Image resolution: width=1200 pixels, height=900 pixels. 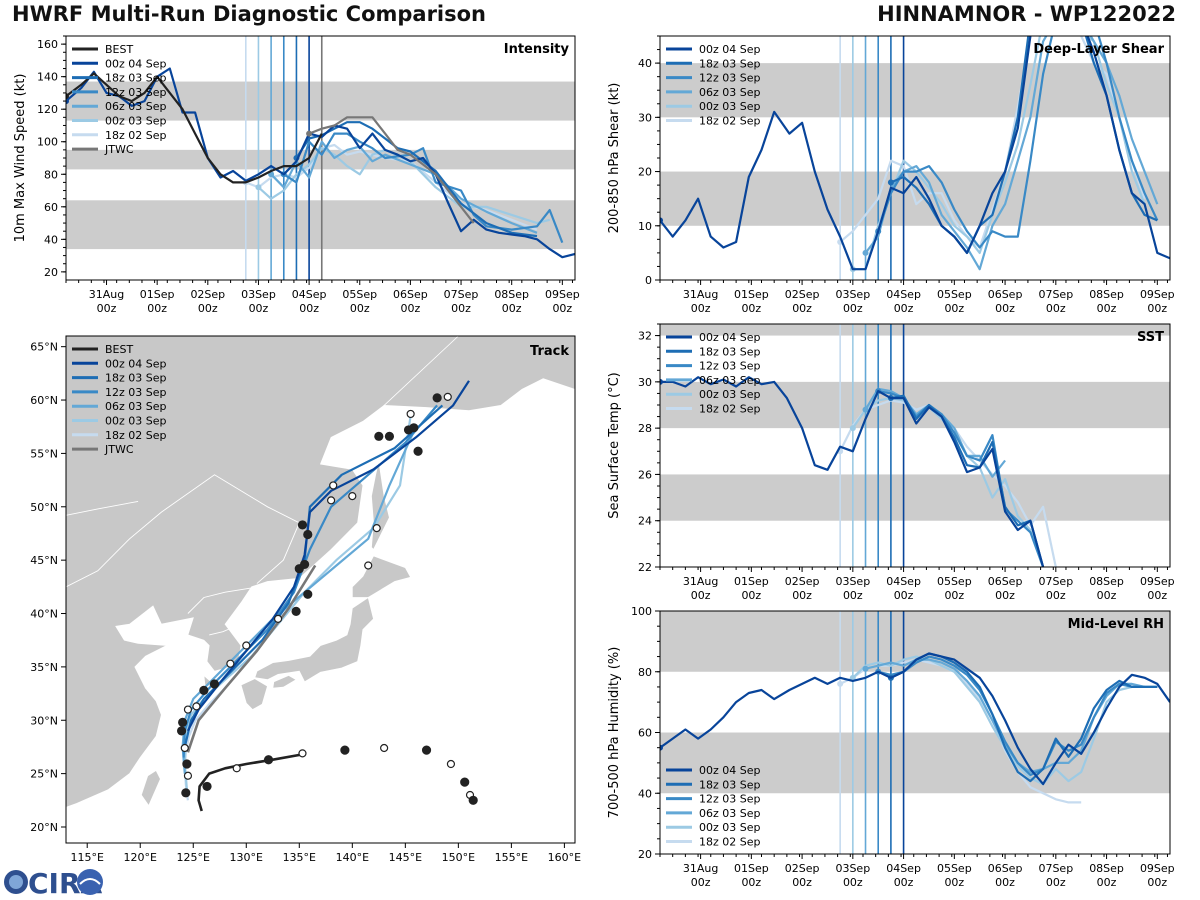 What do you see at coordinates (410, 294) in the screenshot?
I see `intensity-xtick-label-date: 06Sep` at bounding box center [410, 294].